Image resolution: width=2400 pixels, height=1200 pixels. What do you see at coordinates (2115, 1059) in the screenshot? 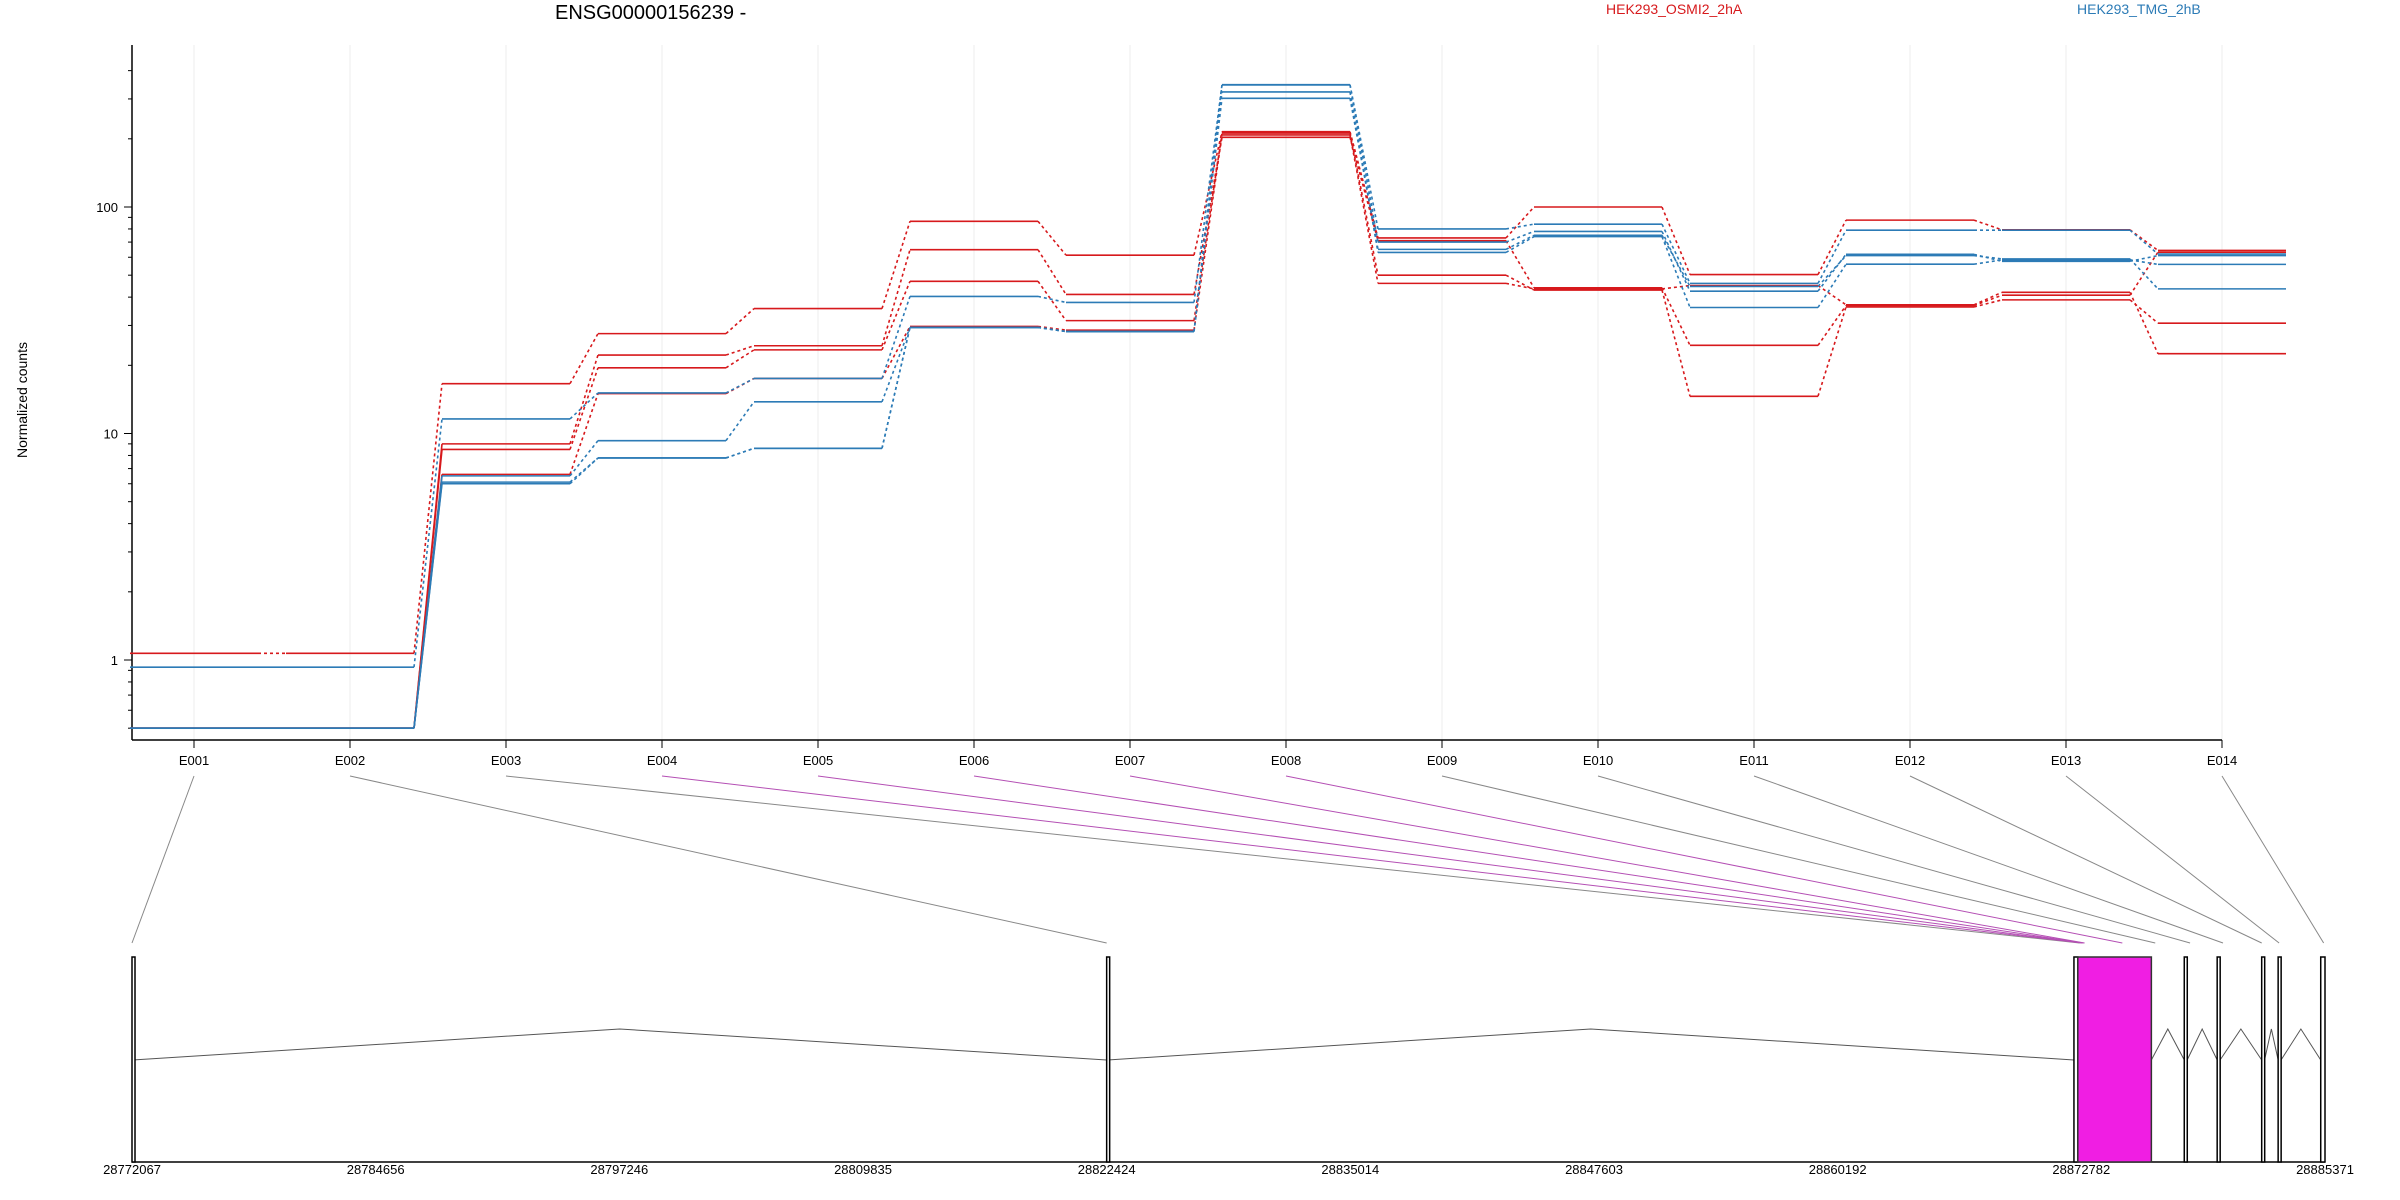
I see `exon-box-highlighted` at bounding box center [2115, 1059].